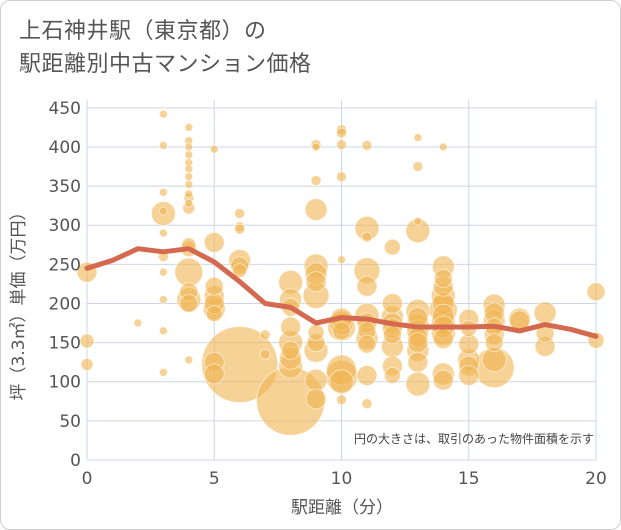 The height and width of the screenshot is (530, 621). Describe the element at coordinates (469, 479) in the screenshot. I see `x-tick-label: 15` at that location.